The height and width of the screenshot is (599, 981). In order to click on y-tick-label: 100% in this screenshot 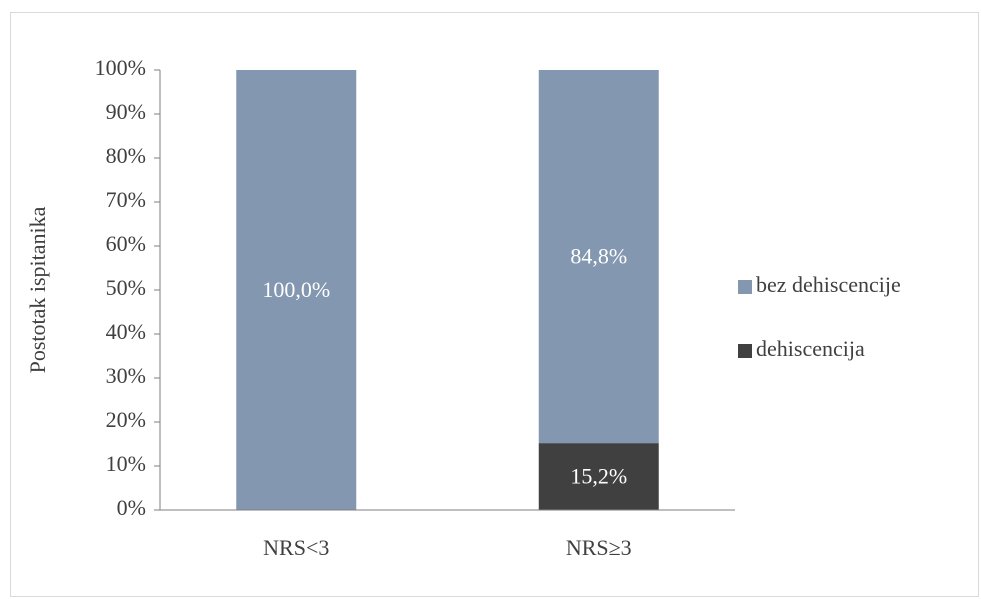, I will do `click(120, 67)`.